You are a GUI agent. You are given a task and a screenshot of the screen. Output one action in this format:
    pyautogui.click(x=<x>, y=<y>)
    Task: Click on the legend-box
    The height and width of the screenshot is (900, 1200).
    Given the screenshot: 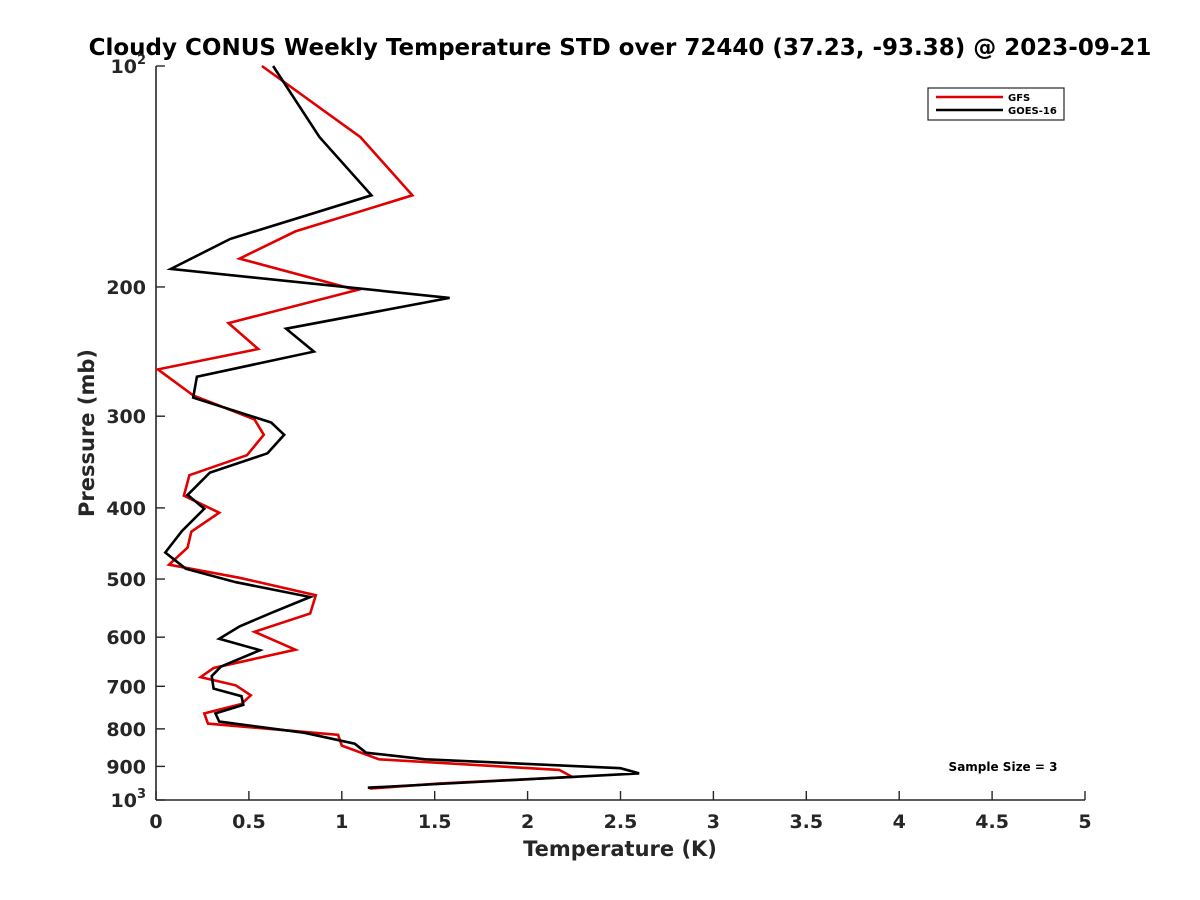 What is the action you would take?
    pyautogui.click(x=996, y=104)
    